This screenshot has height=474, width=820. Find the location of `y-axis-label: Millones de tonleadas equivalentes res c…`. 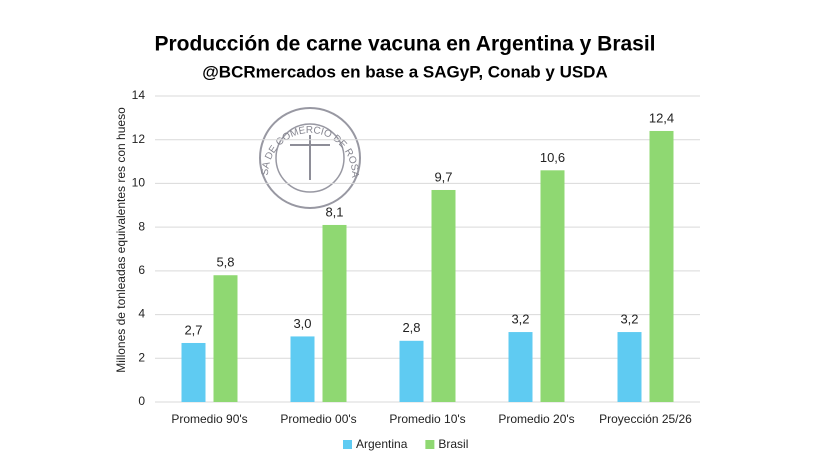

y-axis-label: Millones de tonleadas equivalentes res c… is located at coordinates (121, 240).